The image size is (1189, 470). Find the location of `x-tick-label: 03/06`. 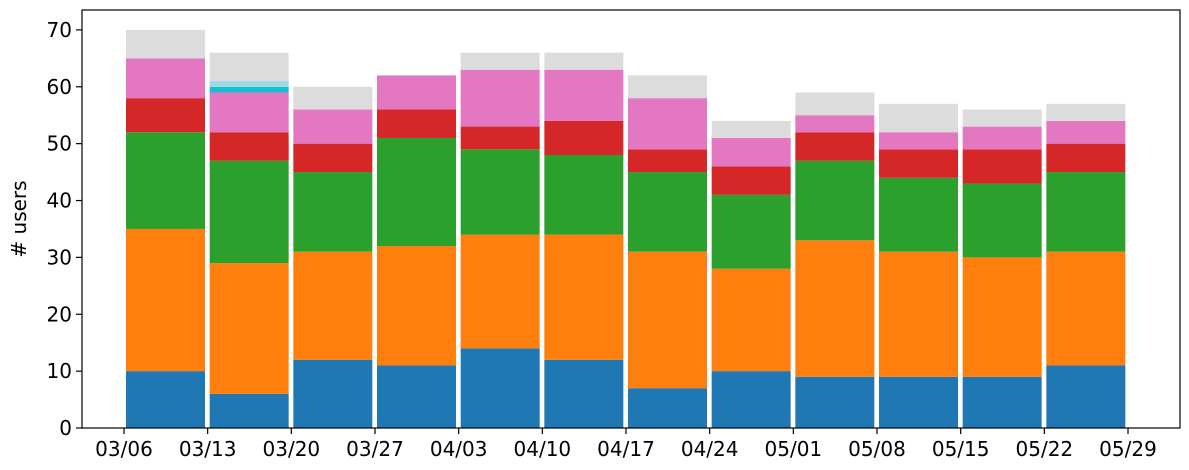

x-tick-label: 03/06 is located at coordinates (124, 449).